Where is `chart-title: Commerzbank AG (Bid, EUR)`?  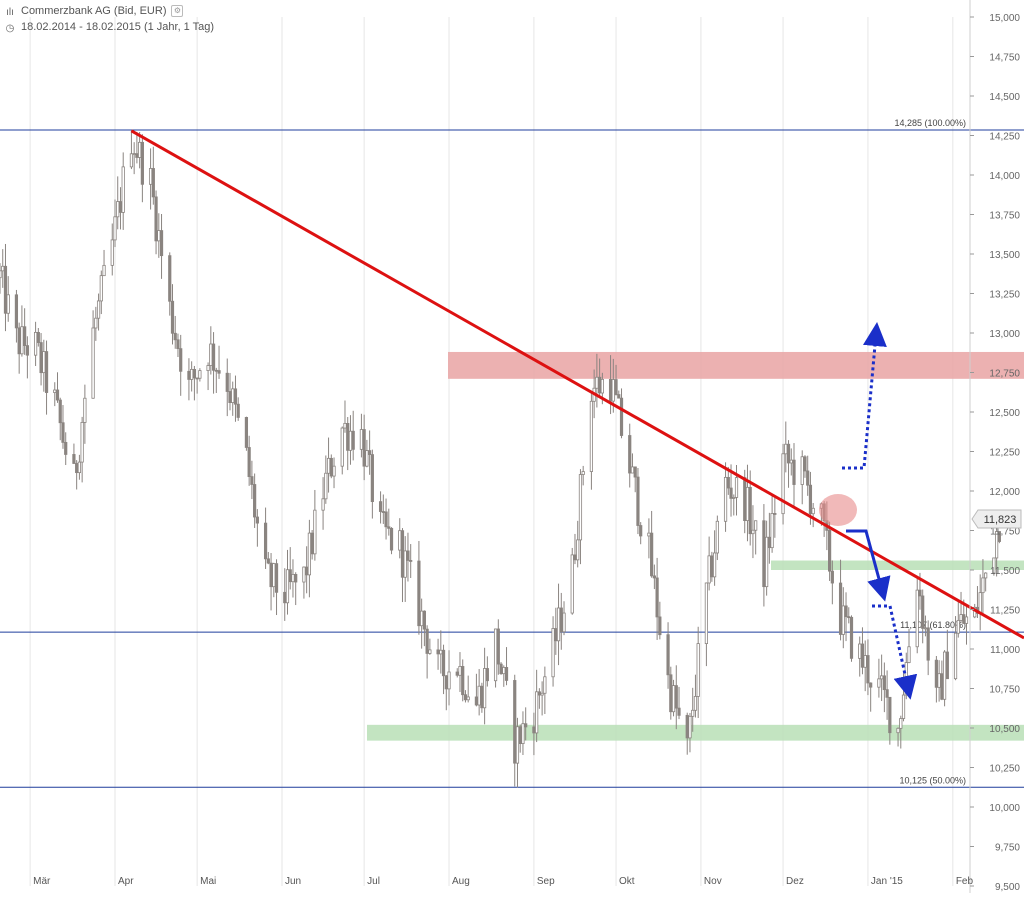 chart-title: Commerzbank AG (Bid, EUR) is located at coordinates (94, 11).